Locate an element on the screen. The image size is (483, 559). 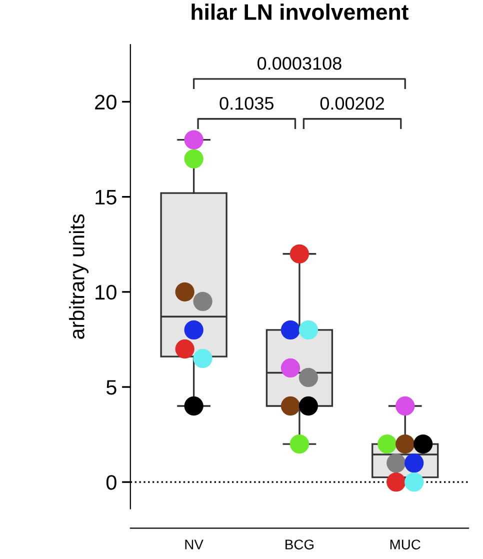
y-tick-label: 20 is located at coordinates (105, 102).